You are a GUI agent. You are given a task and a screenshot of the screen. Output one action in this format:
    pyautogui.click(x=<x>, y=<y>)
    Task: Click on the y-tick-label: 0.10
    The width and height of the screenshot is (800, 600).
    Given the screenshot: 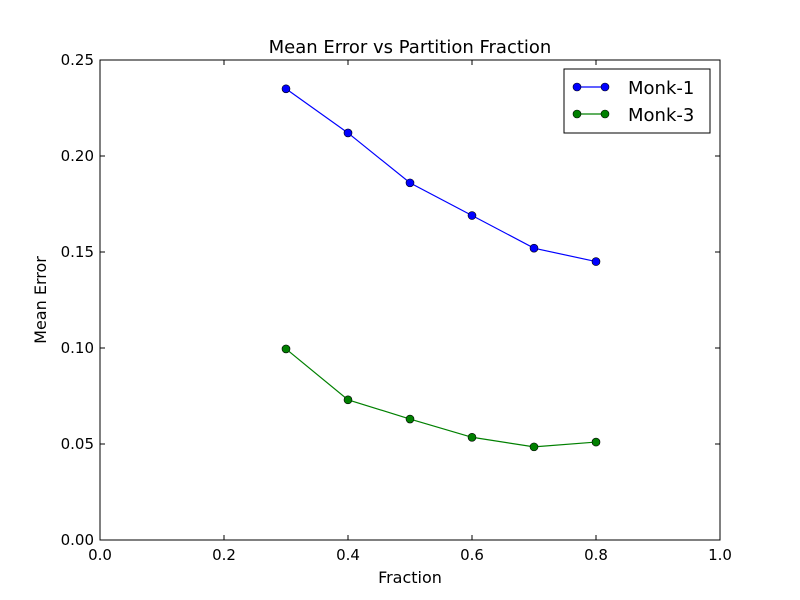 What is the action you would take?
    pyautogui.click(x=77, y=348)
    